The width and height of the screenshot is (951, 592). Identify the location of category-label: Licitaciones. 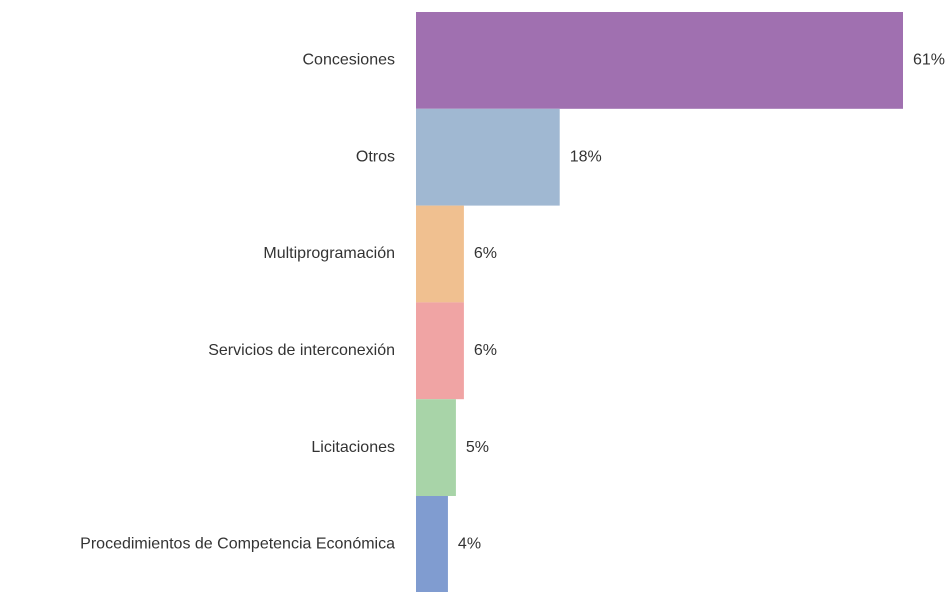
(353, 447).